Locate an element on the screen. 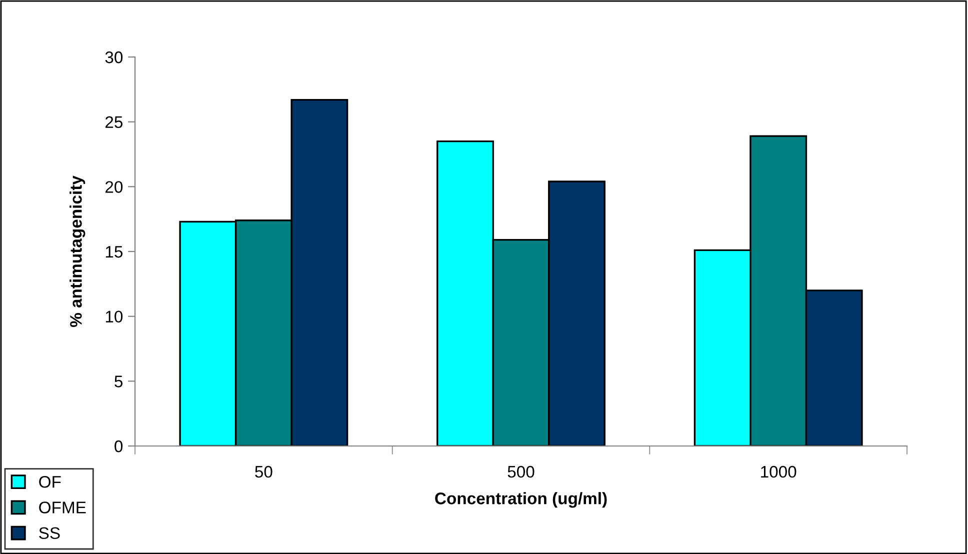 The image size is (968, 554). y-tick-label: 0 is located at coordinates (118, 446).